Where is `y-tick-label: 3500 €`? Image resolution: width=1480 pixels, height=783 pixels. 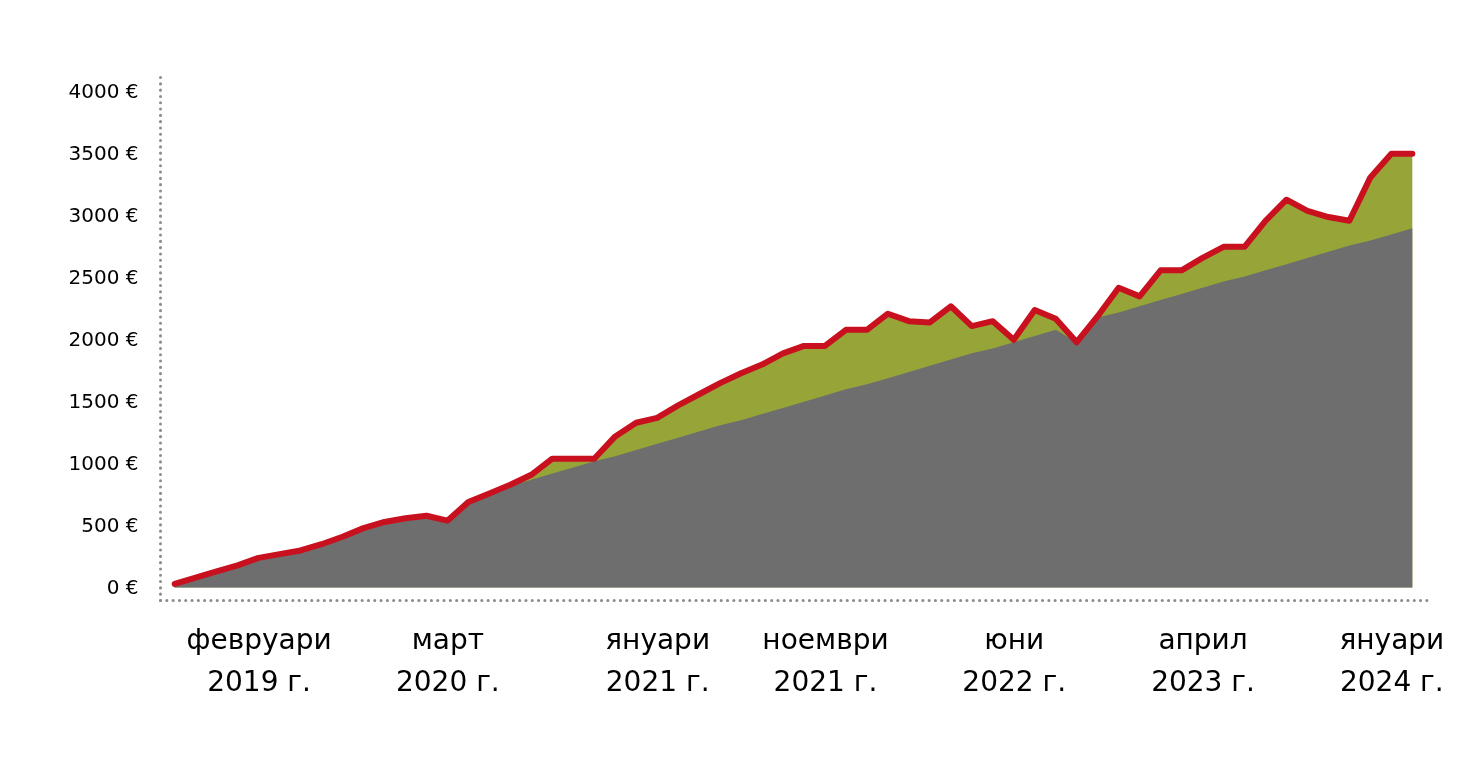
y-tick-label: 3500 € is located at coordinates (103, 153).